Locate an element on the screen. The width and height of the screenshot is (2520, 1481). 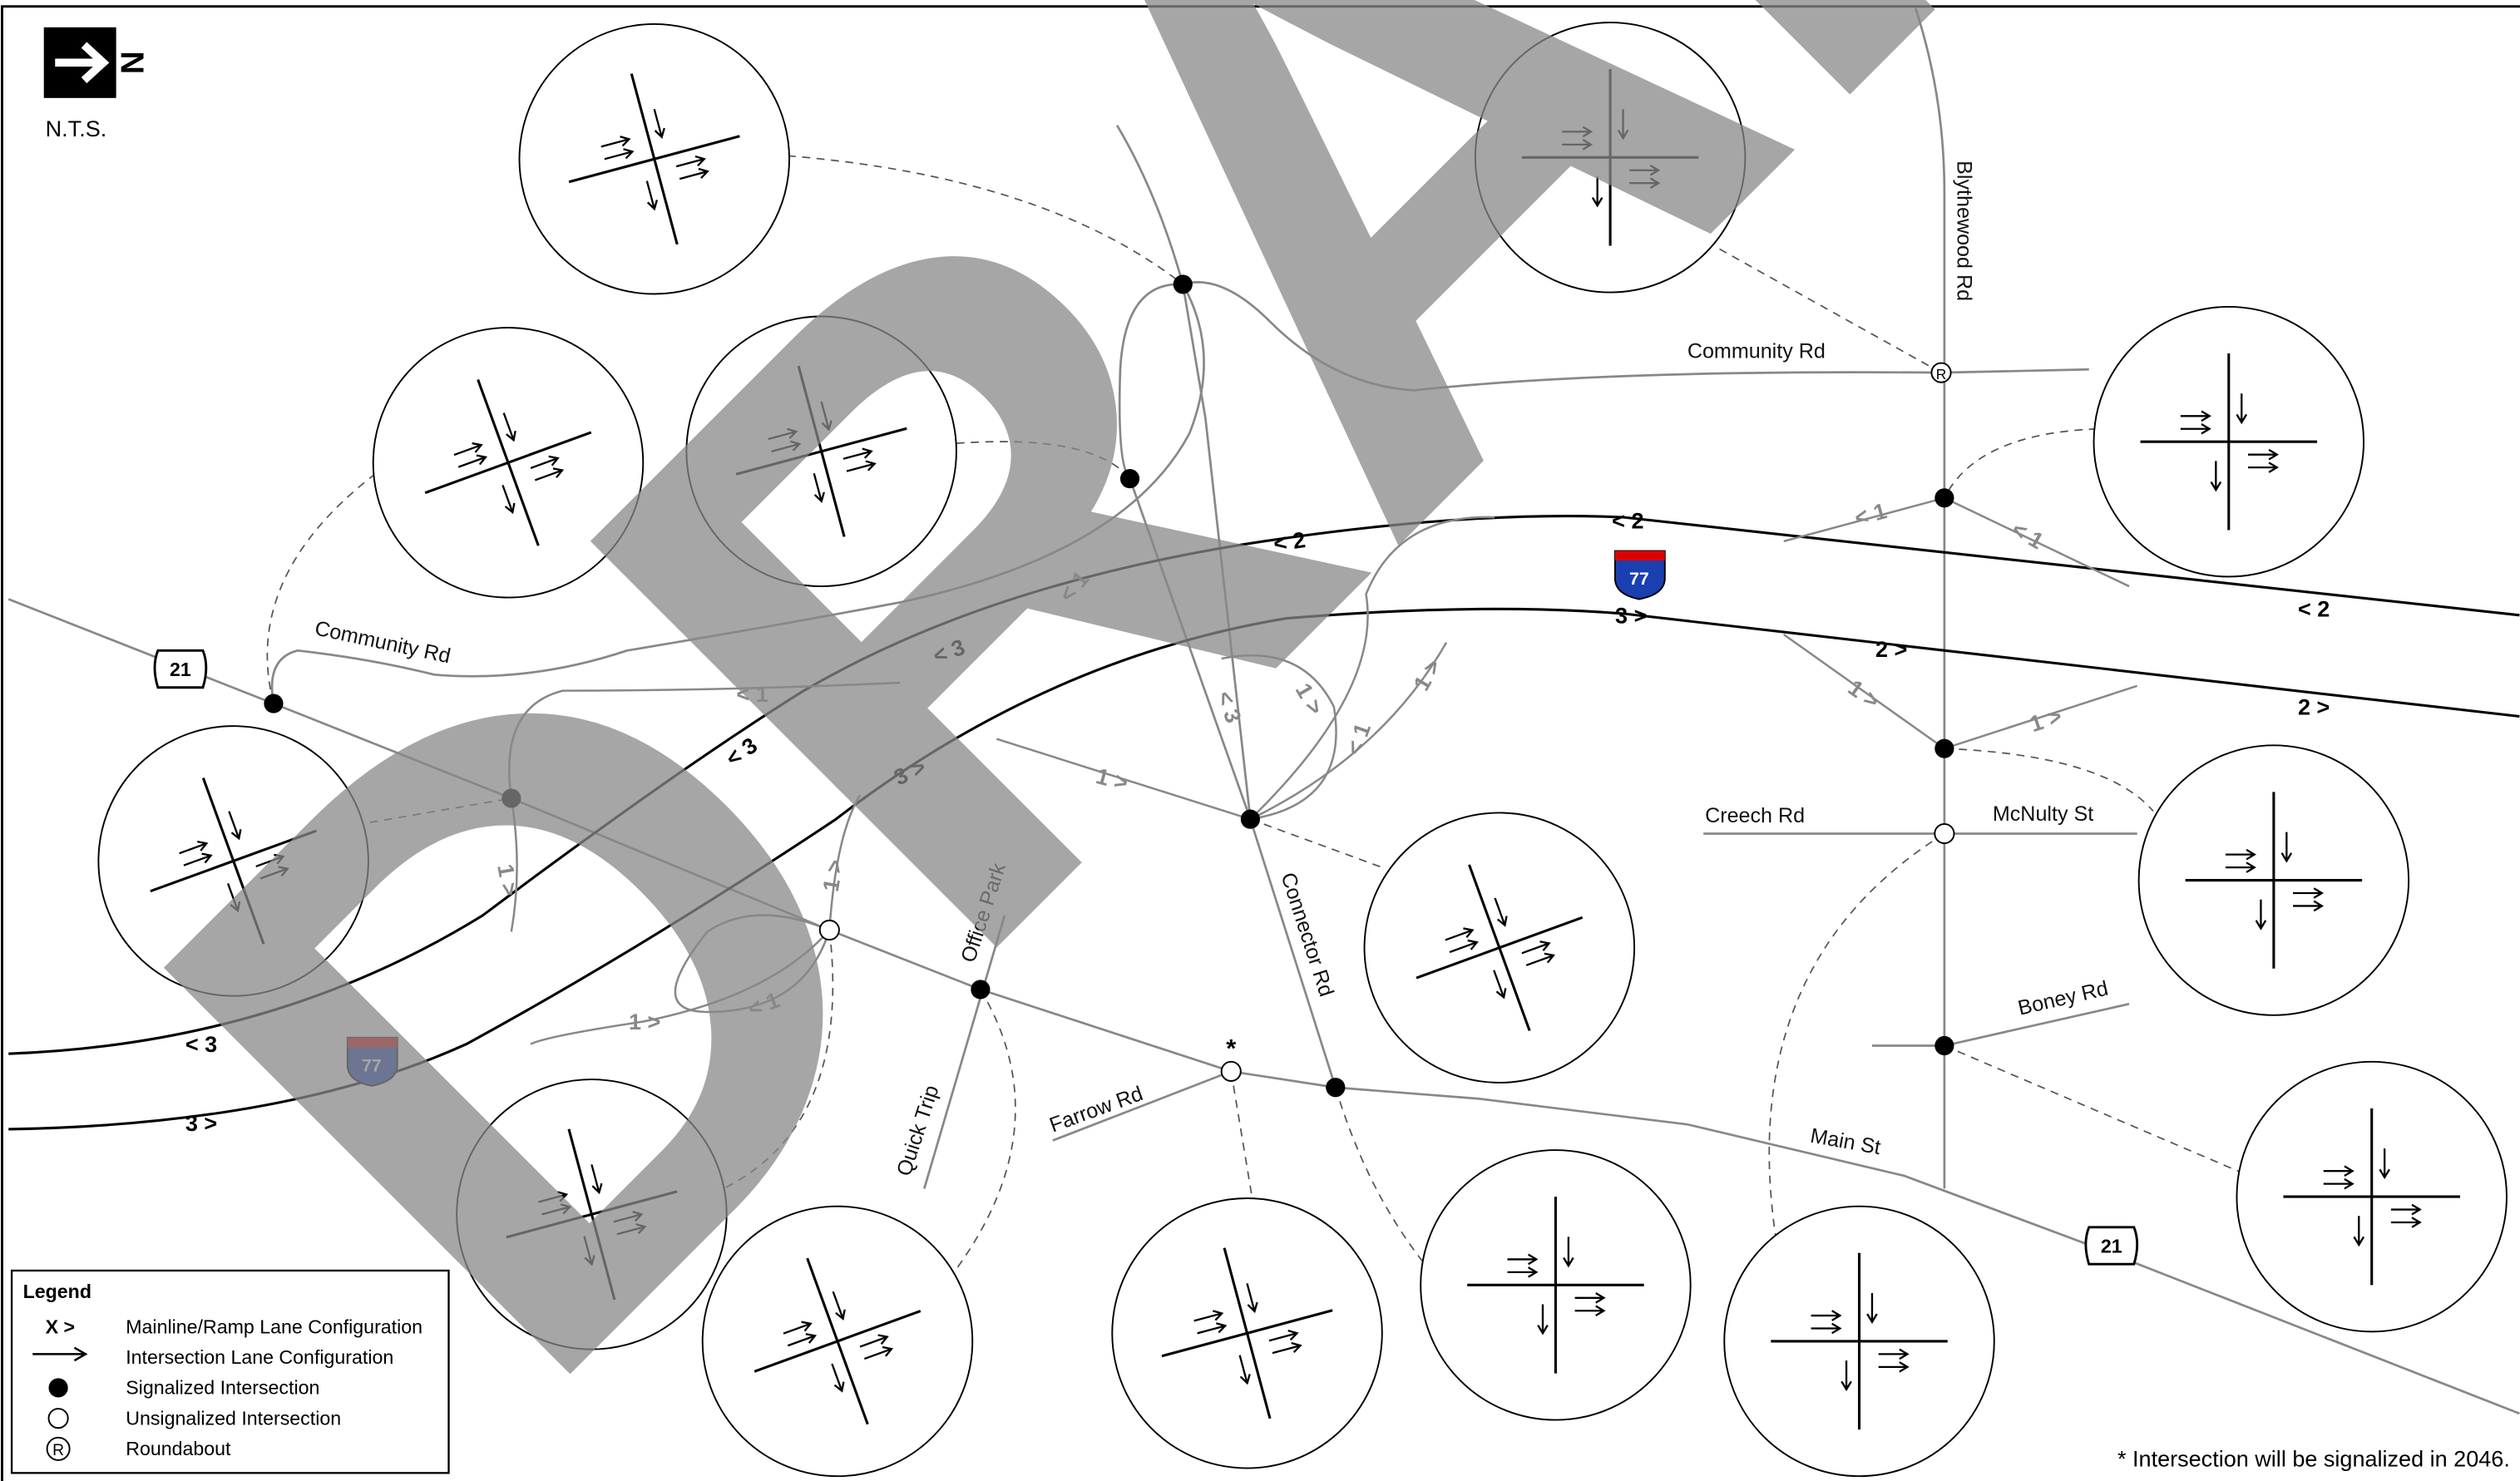
legend-label: Signalized Intersection is located at coordinates (222, 1388).